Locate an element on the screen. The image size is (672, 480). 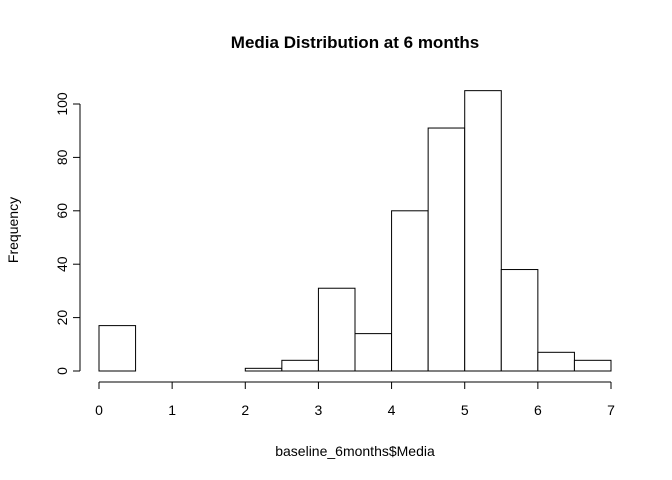
x-tick-label-4: 4 is located at coordinates (392, 410).